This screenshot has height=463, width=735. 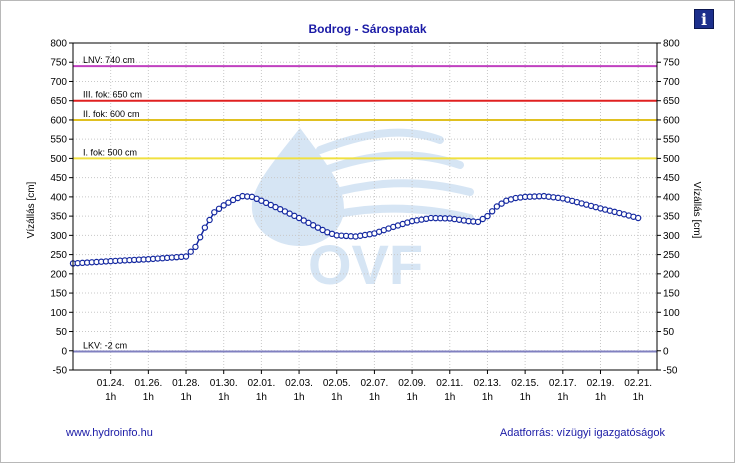 What do you see at coordinates (58, 44) in the screenshot?
I see `y-tick-label-left: 800` at bounding box center [58, 44].